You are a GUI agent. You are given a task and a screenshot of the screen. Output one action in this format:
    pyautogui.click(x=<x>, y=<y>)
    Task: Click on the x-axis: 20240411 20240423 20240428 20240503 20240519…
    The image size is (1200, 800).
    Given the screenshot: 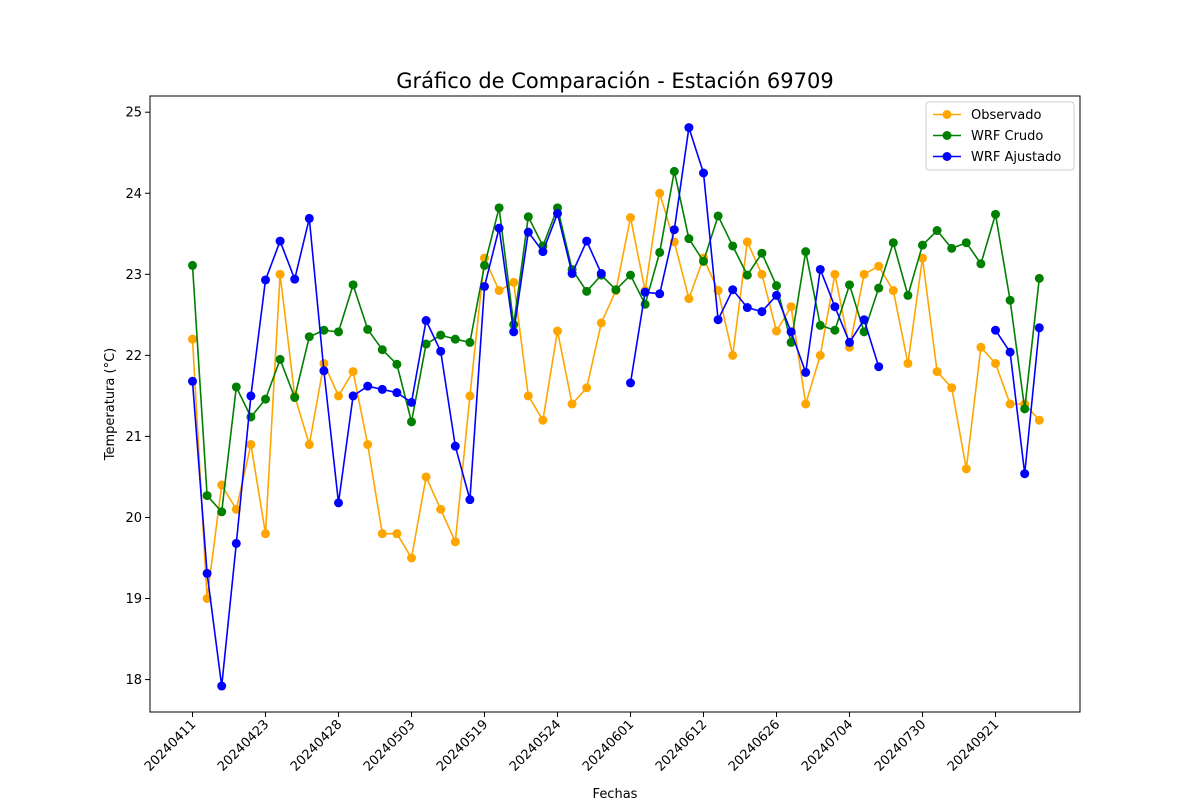 What is the action you would take?
    pyautogui.click(x=572, y=743)
    